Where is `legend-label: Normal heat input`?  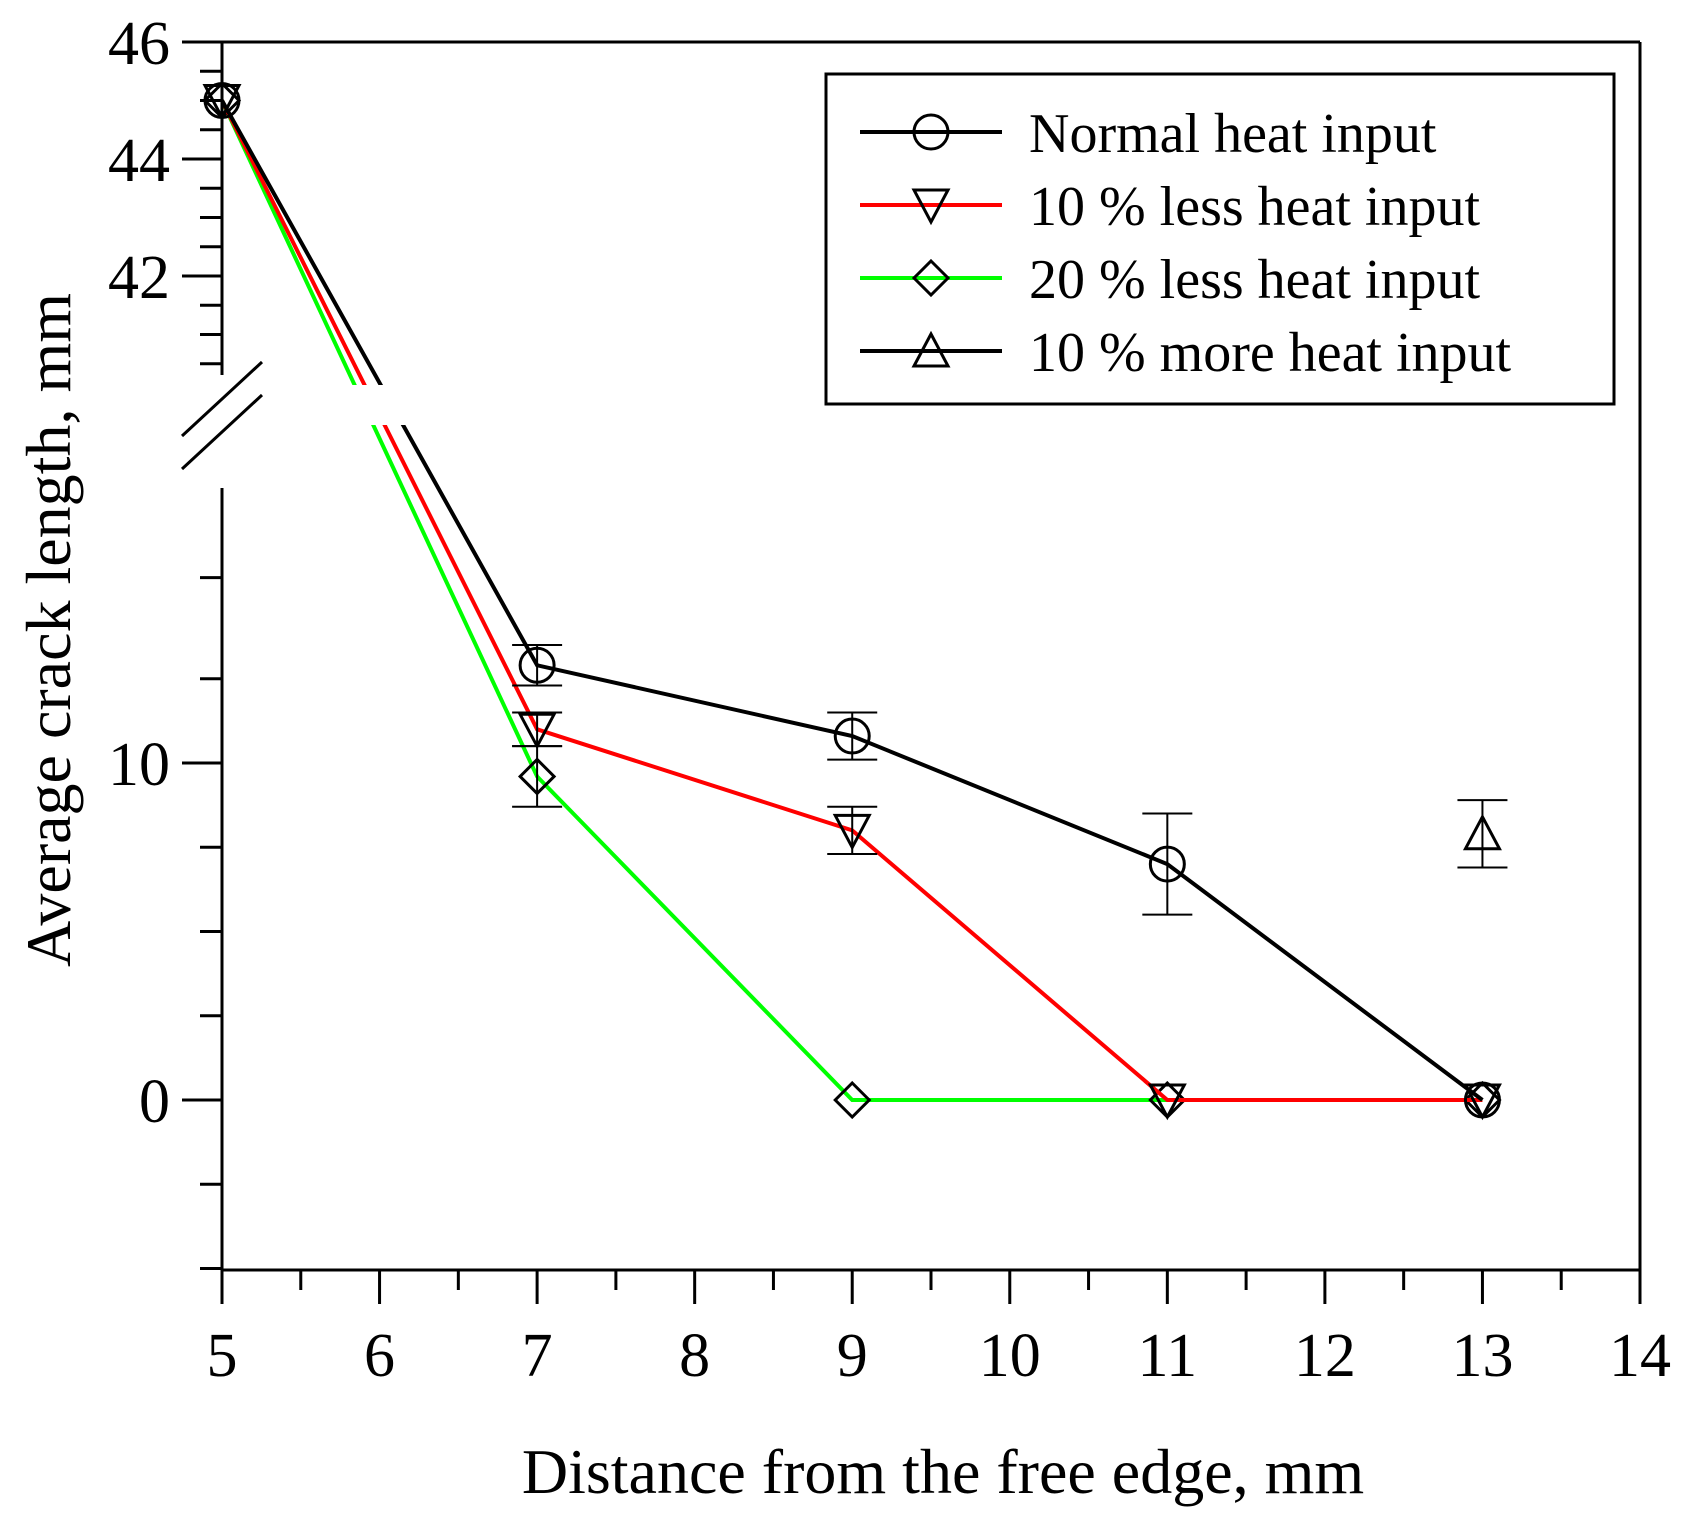
legend-label: Normal heat input is located at coordinates (1233, 134).